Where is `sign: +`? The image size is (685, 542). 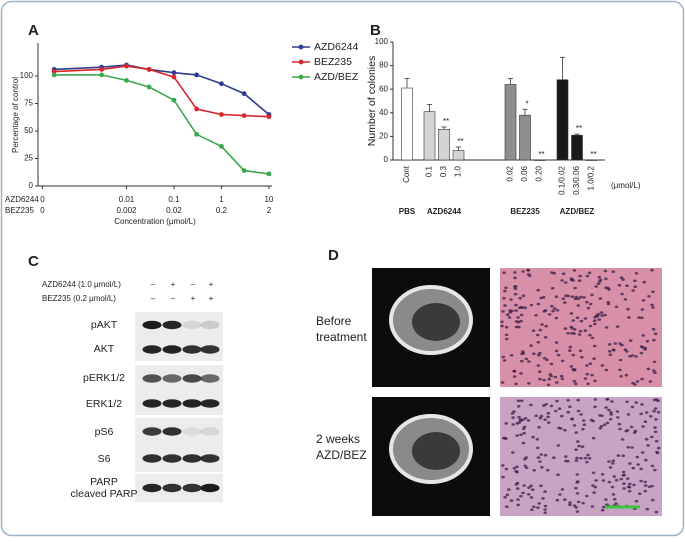
sign: + is located at coordinates (173, 284).